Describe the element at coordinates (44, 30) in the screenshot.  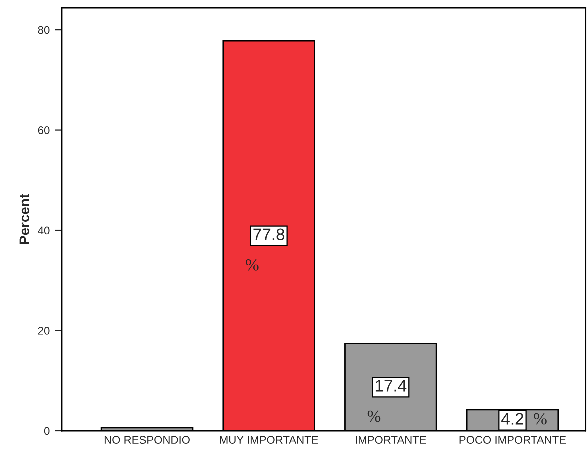
I see `y-tick-label: 80` at that location.